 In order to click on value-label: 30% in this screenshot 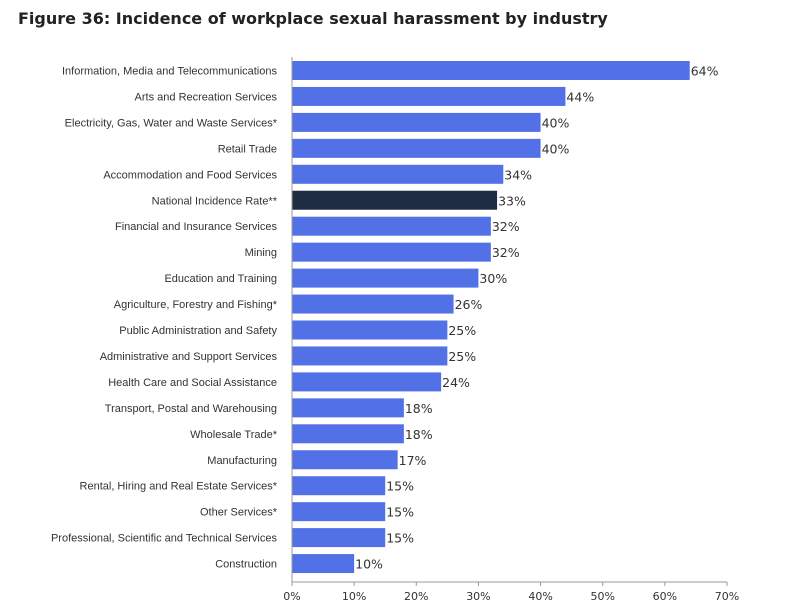, I will do `click(493, 278)`.